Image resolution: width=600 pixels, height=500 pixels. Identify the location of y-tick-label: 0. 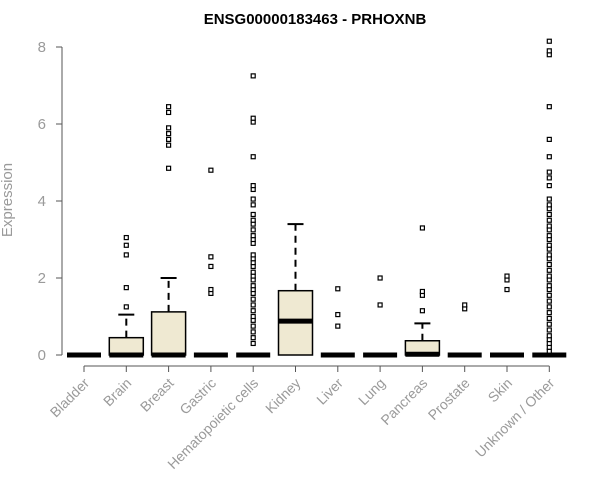
(42, 355).